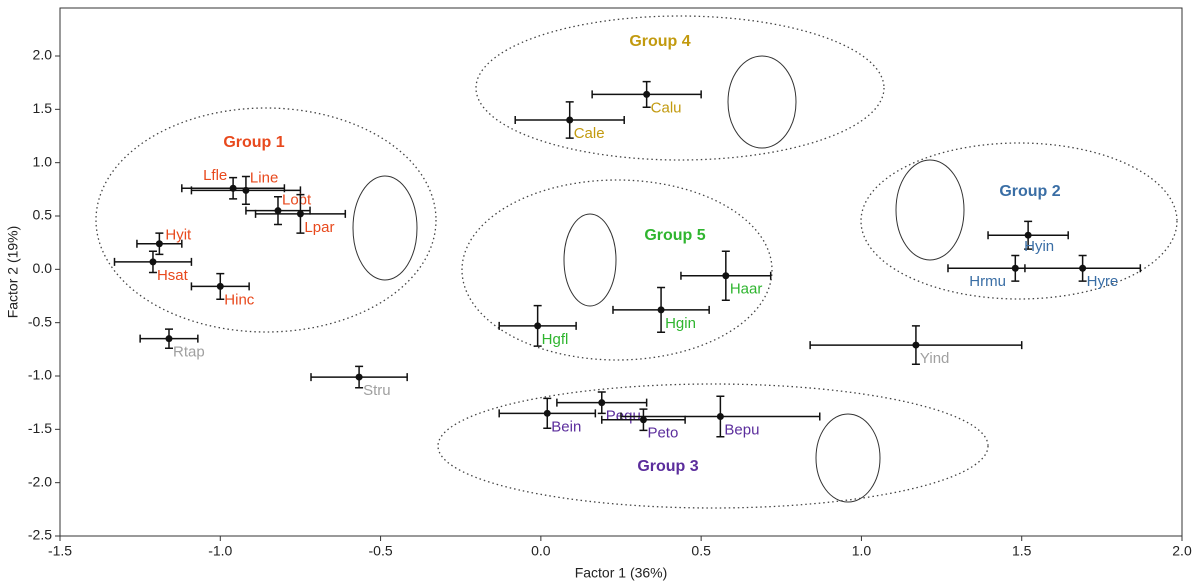 Image resolution: width=1200 pixels, height=584 pixels. I want to click on x-tick-label: 2.0, so click(1182, 551).